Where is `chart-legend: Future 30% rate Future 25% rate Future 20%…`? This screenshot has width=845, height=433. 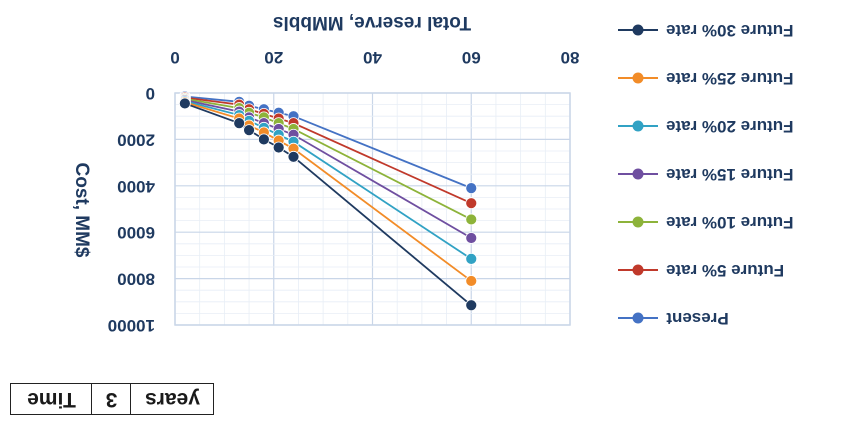 chart-legend: Future 30% rate Future 25% rate Future 20%… is located at coordinates (706, 174).